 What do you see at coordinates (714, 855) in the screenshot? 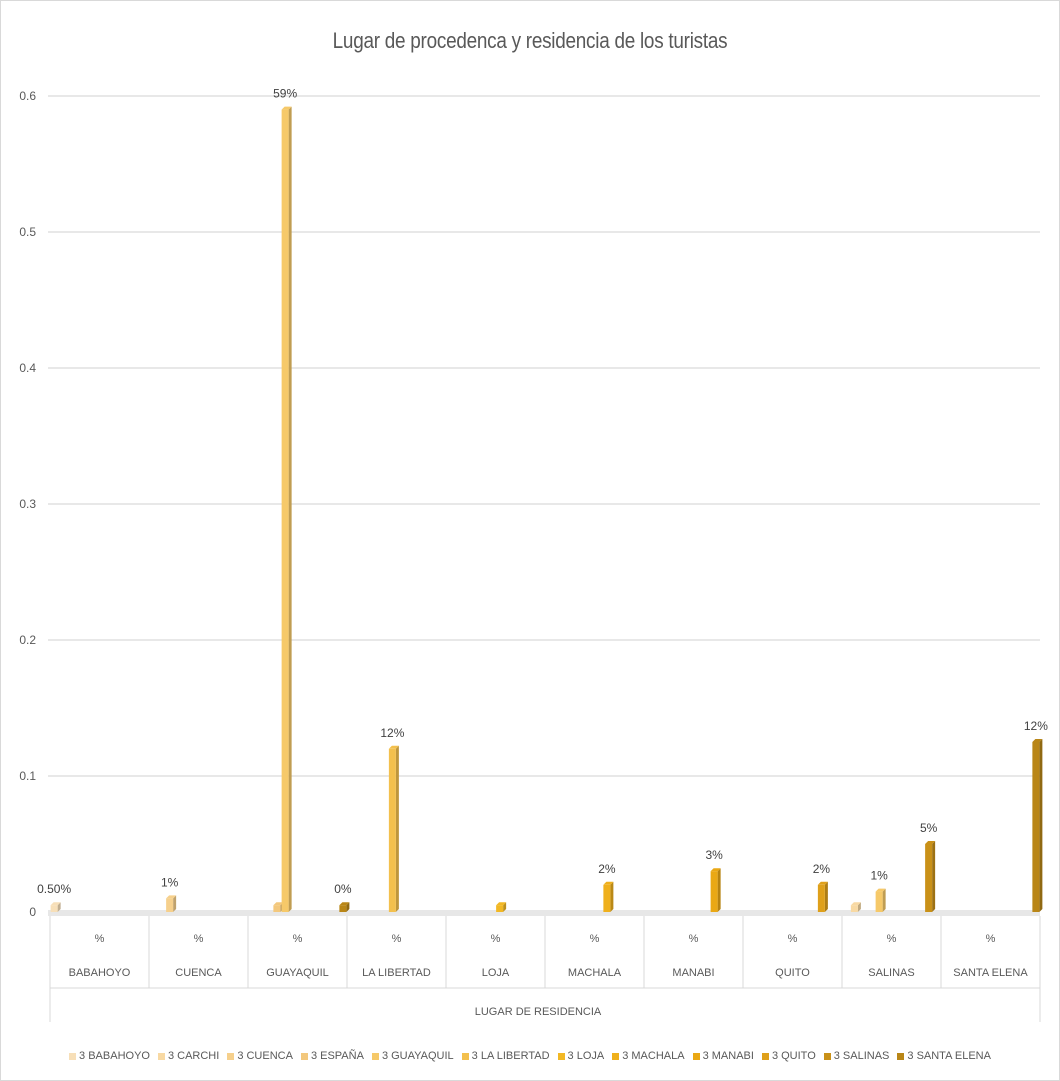
I see `data-label: 3%` at bounding box center [714, 855].